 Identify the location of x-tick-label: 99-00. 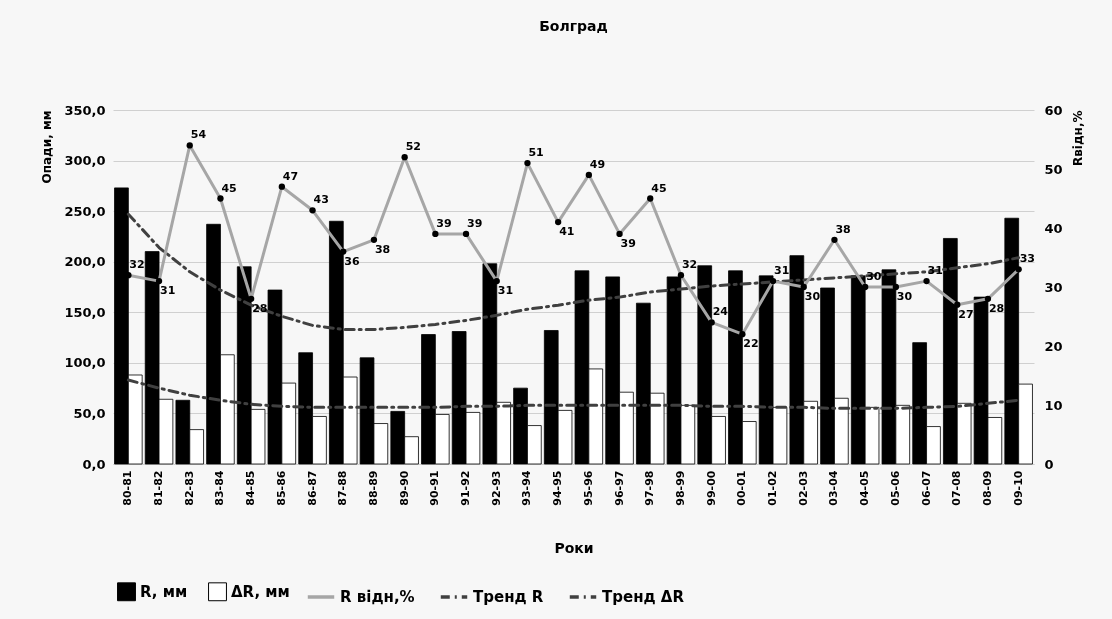
(711, 488).